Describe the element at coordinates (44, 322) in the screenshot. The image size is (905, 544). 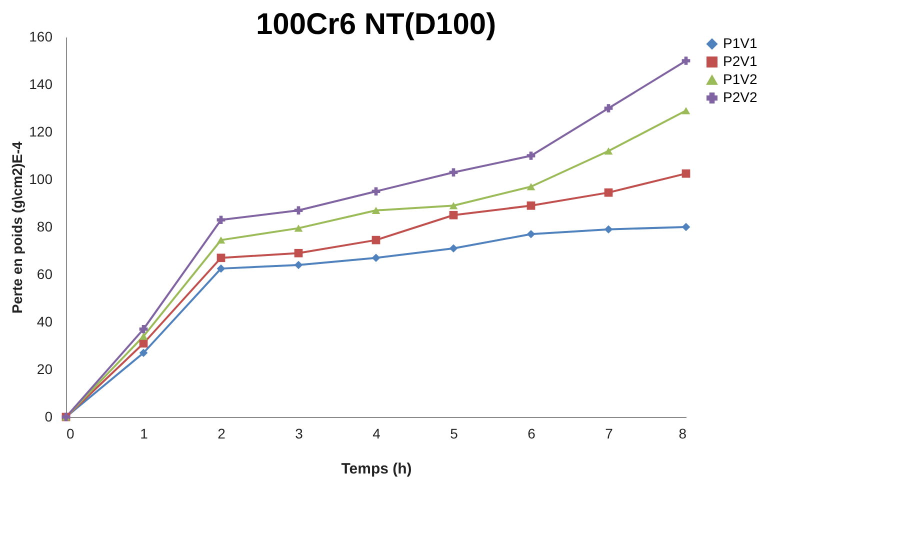
I see `y-tick-label: 40` at that location.